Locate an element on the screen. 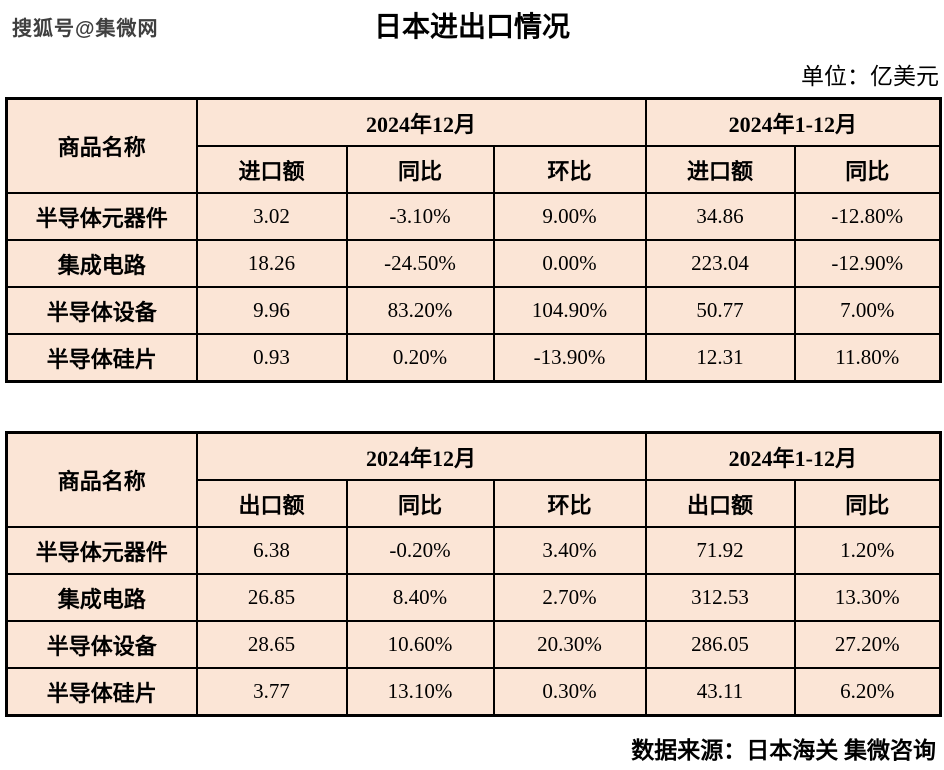 The width and height of the screenshot is (944, 770). table-row: 半导体设备 28.65 10.60% 20.30% 286.05 27.20% is located at coordinates (473, 644).